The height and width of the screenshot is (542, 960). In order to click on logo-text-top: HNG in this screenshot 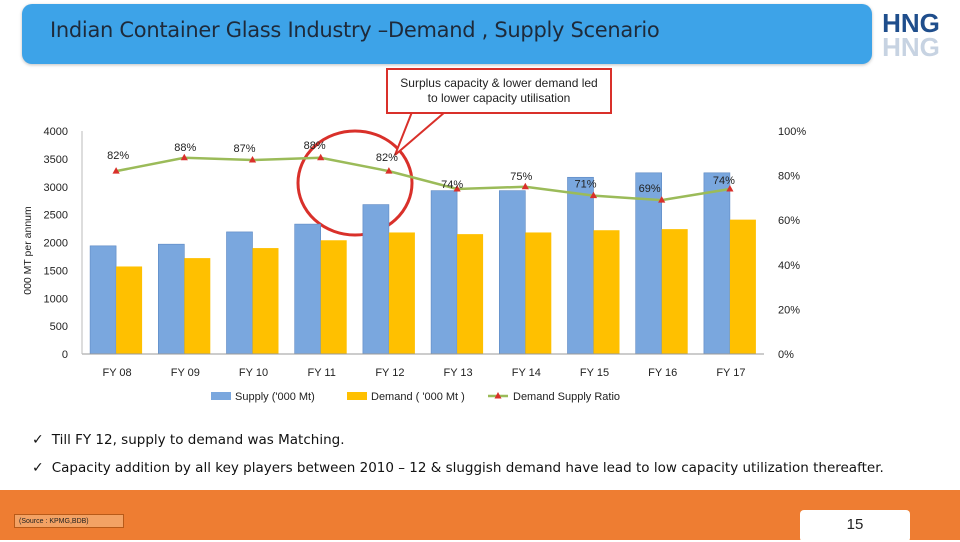, I will do `click(911, 23)`.